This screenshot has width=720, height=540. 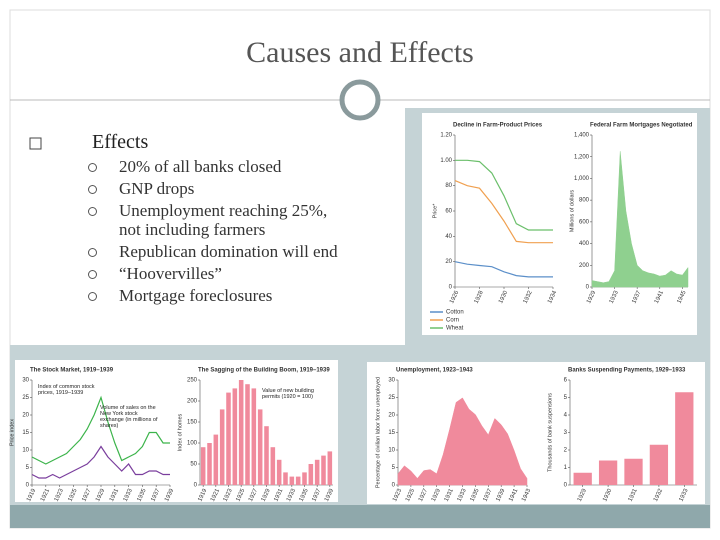 What do you see at coordinates (498, 126) in the screenshot?
I see `figure-title: Decline in Farm-Product Prices` at bounding box center [498, 126].